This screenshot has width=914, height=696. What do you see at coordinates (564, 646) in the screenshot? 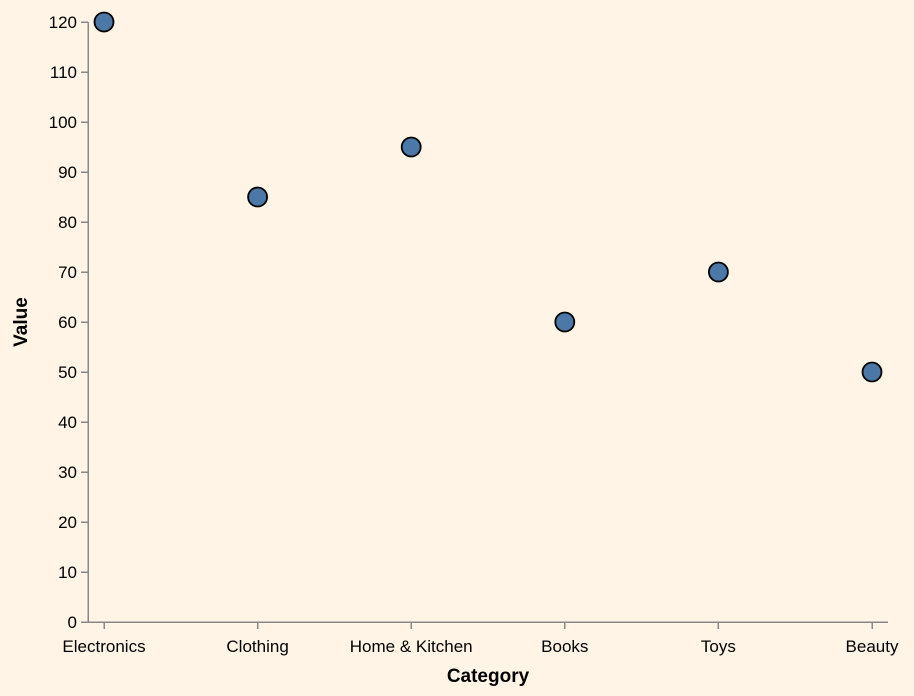
I see `x-tick-label: Books` at bounding box center [564, 646].